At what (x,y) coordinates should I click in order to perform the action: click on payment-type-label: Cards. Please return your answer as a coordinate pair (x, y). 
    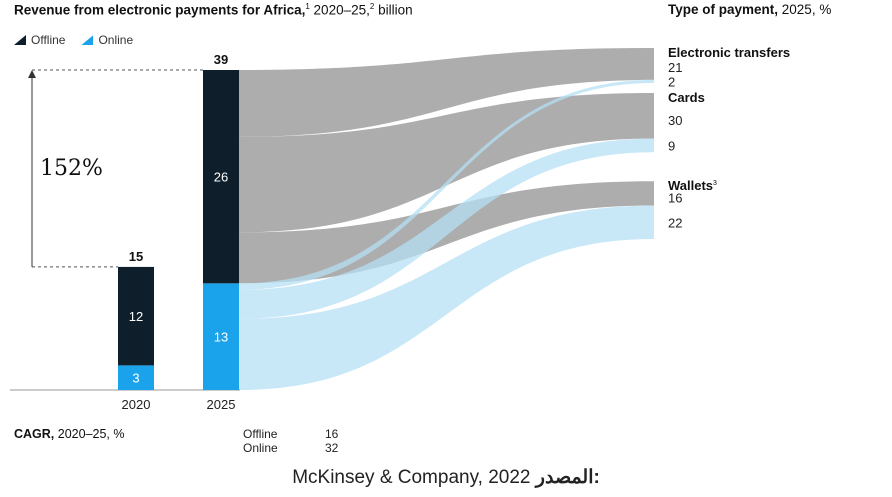
    Looking at the image, I should click on (686, 97).